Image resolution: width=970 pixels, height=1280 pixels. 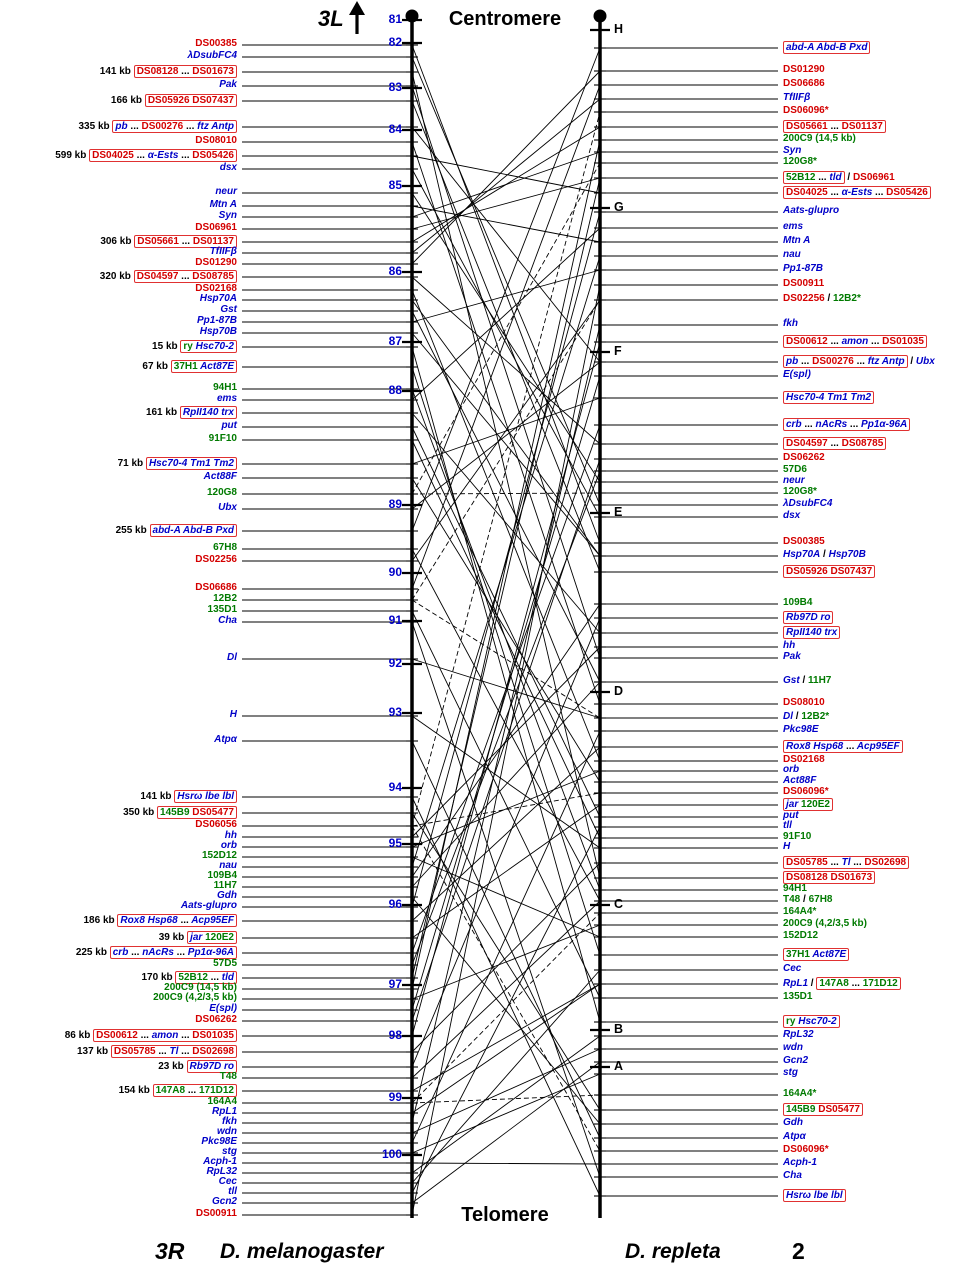 I want to click on marker-text: Aats-glupro, so click(x=208, y=905).